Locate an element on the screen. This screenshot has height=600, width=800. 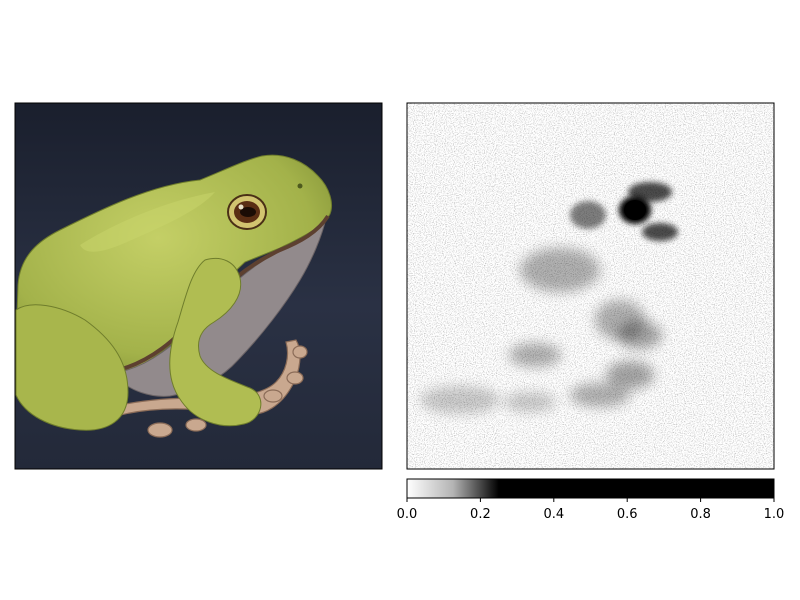
frog-eye-highlight is located at coordinates (241, 207).